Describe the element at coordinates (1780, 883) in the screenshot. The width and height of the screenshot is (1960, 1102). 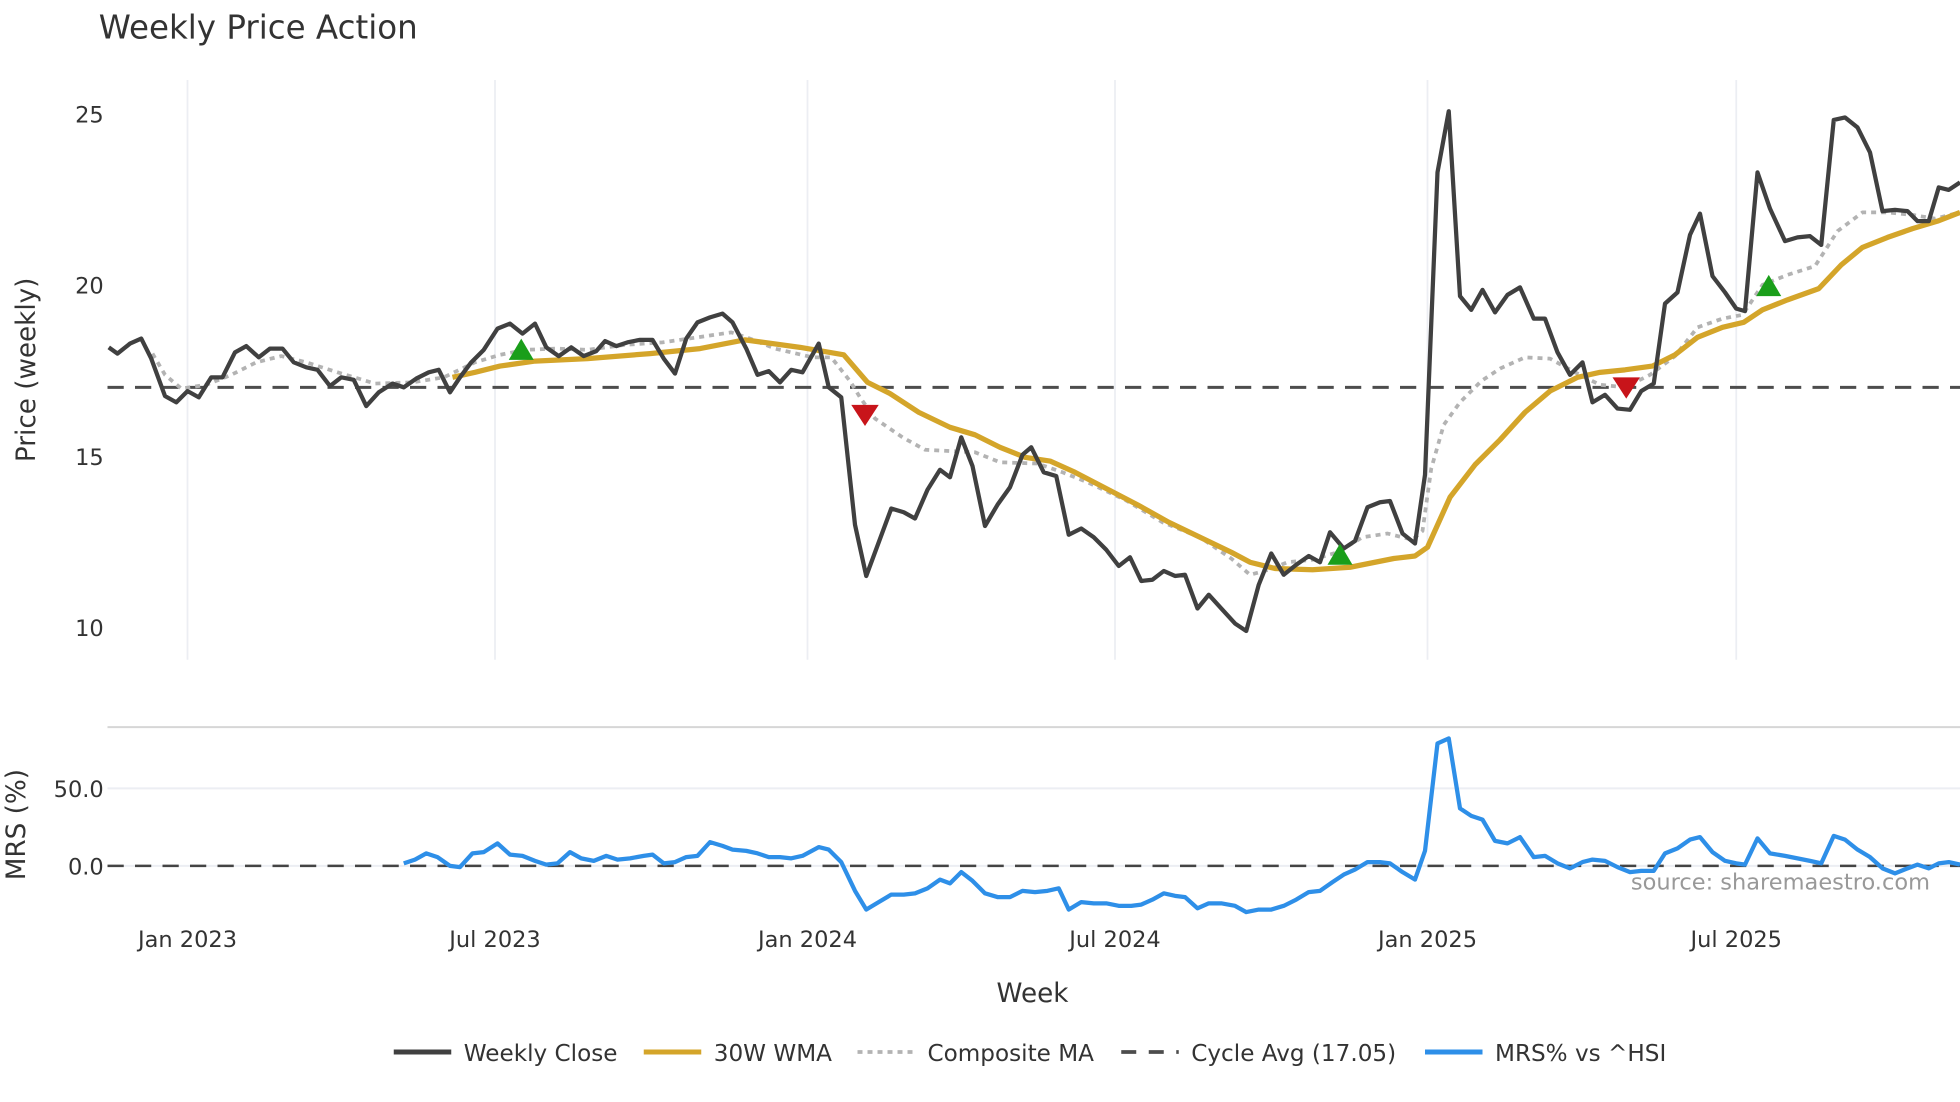
I see `source-label: source: sharemaestro.com` at that location.